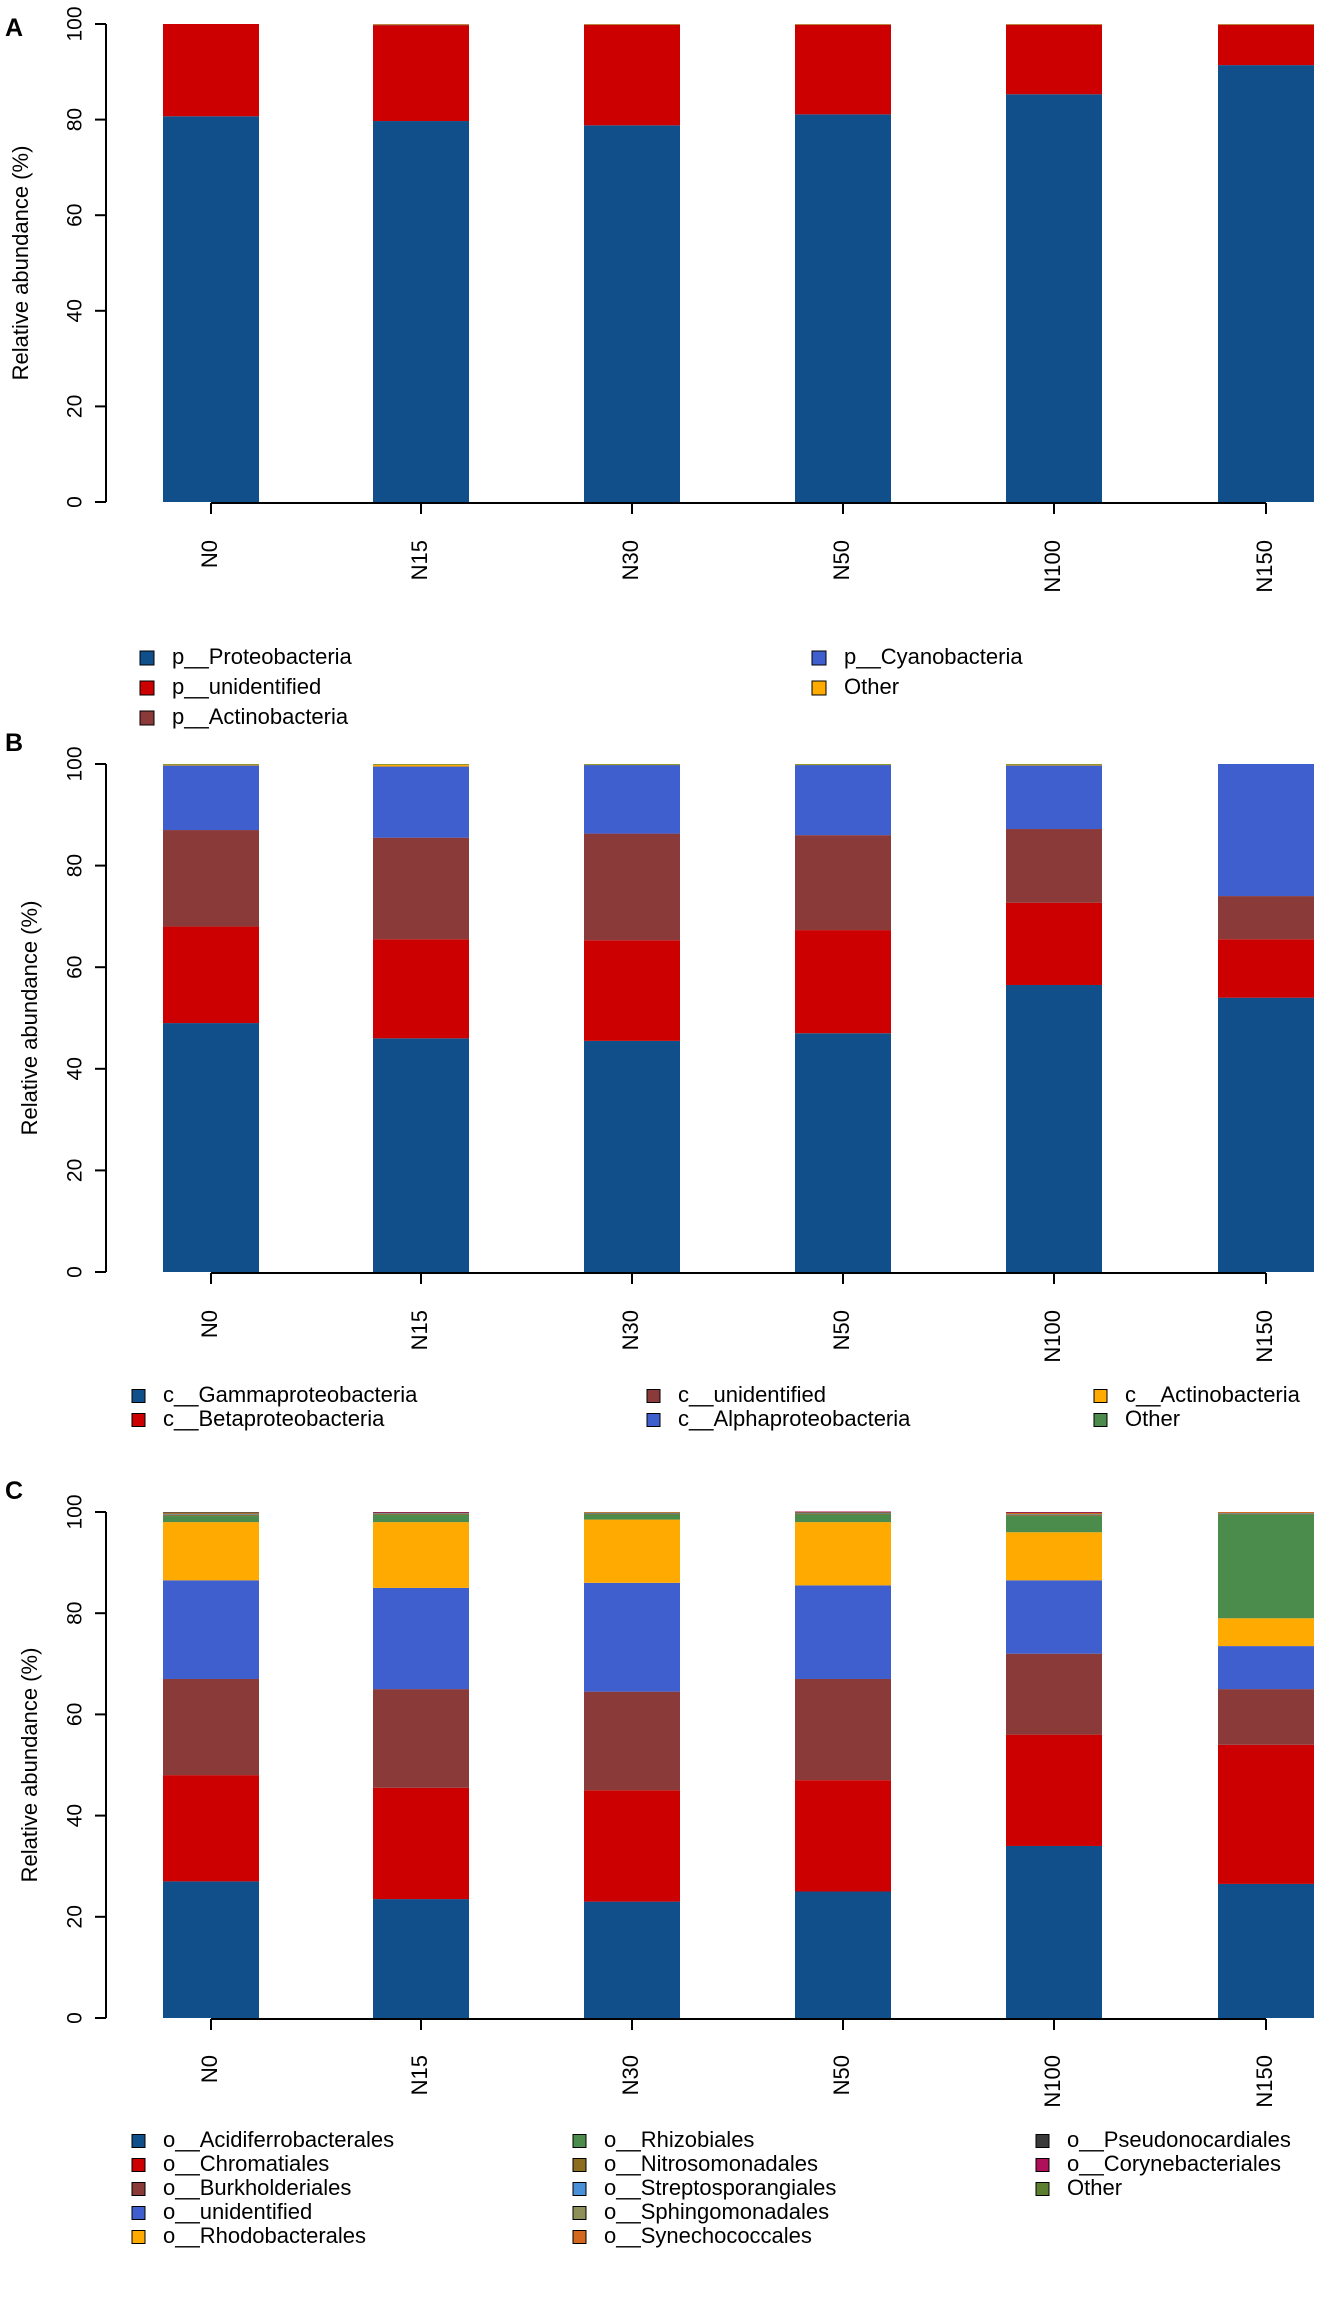 Image resolution: width=1330 pixels, height=2317 pixels. Describe the element at coordinates (29, 1018) in the screenshot. I see `y-axis-label: Relative abundance (%)` at that location.